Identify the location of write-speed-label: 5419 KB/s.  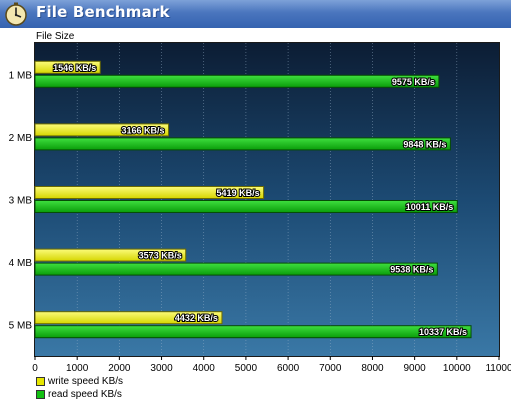
(238, 193).